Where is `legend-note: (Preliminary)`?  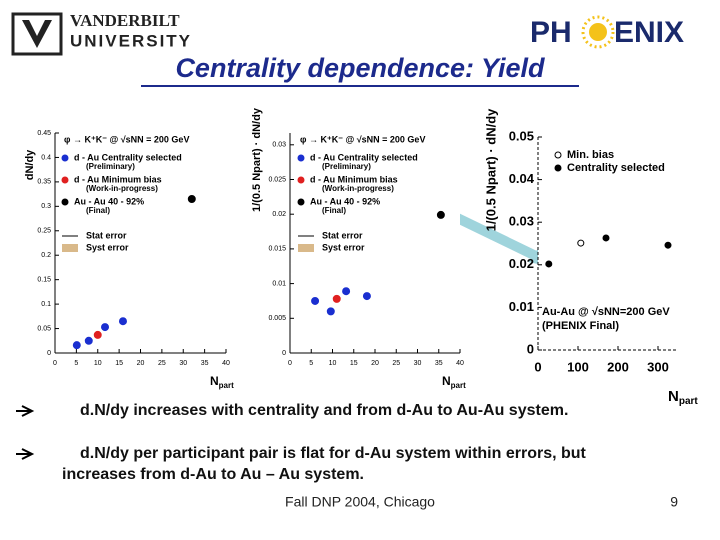
legend-note: (Preliminary) is located at coordinates (346, 166).